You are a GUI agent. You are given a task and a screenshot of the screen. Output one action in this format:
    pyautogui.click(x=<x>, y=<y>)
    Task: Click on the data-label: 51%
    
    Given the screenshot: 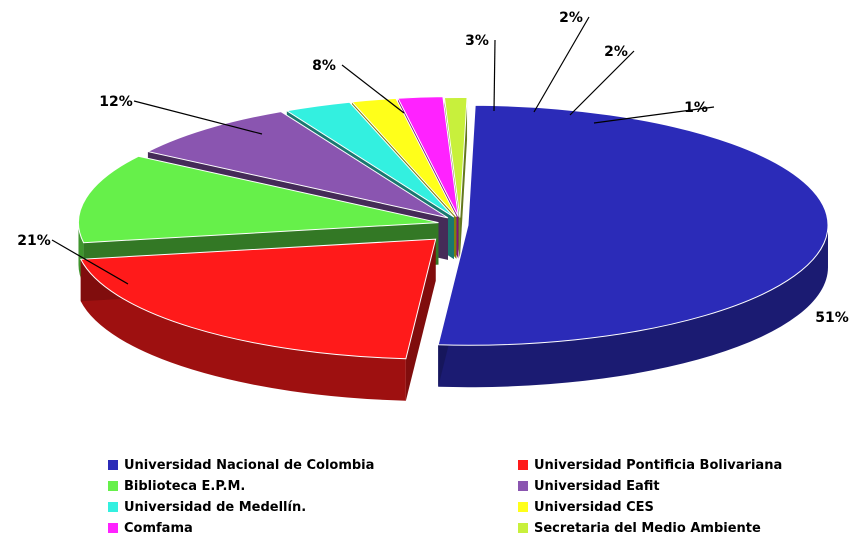 What is the action you would take?
    pyautogui.click(x=832, y=318)
    